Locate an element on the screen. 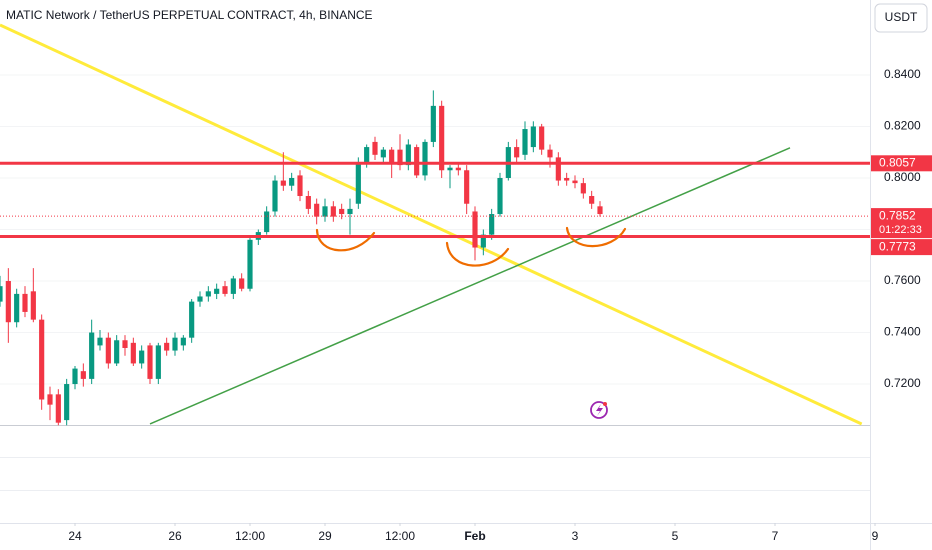 This screenshot has width=932, height=550. countdown-label: 01:22:33 is located at coordinates (900, 230).